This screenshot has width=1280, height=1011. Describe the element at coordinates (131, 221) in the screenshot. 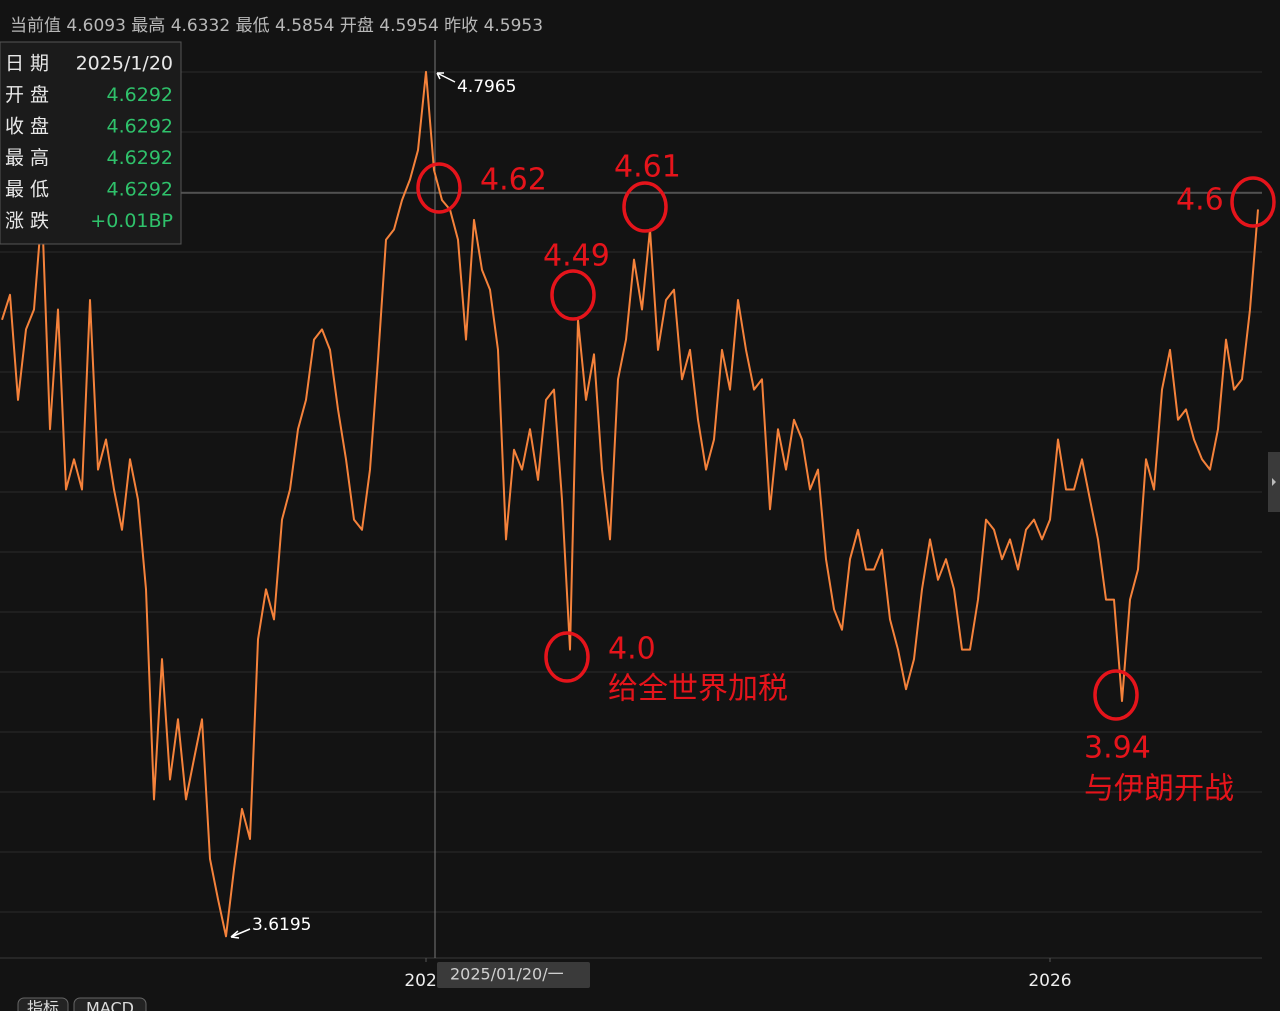

I see `tooltip-value: +0.01BP` at that location.